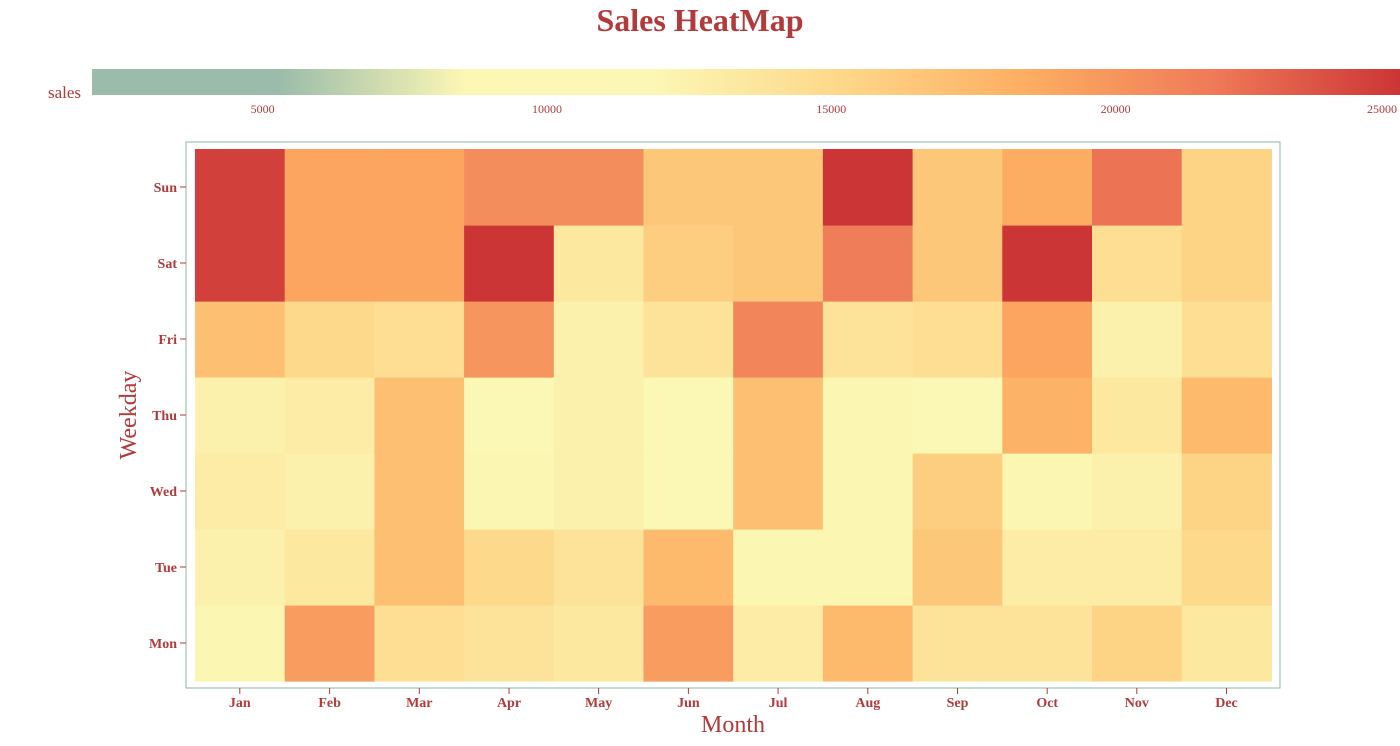  I want to click on heatmap-cell-wed-apr, so click(509, 491).